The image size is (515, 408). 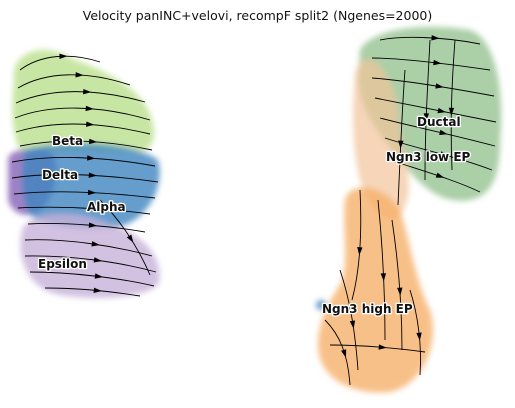 I want to click on cluster-region-alpha-outlier, so click(x=321, y=305).